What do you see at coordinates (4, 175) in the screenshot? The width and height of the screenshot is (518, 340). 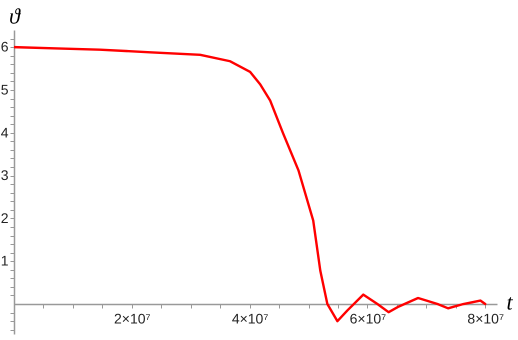 I see `y-tick-label: 3` at bounding box center [4, 175].